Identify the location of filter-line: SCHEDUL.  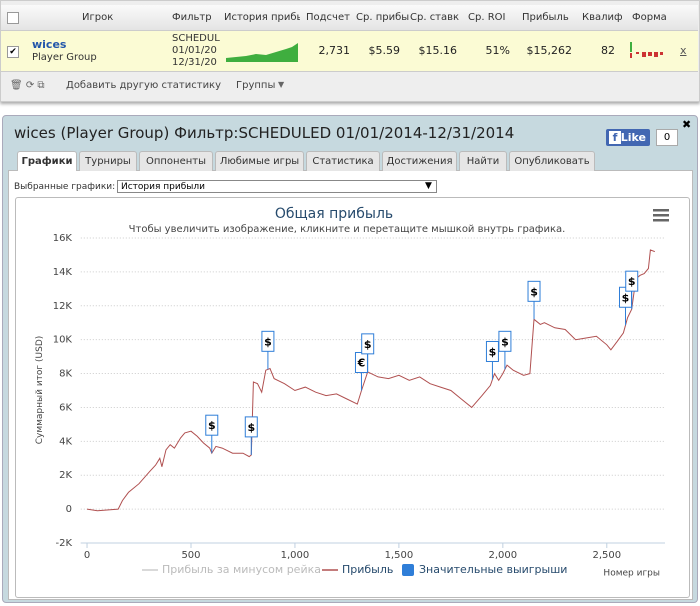
(196, 38).